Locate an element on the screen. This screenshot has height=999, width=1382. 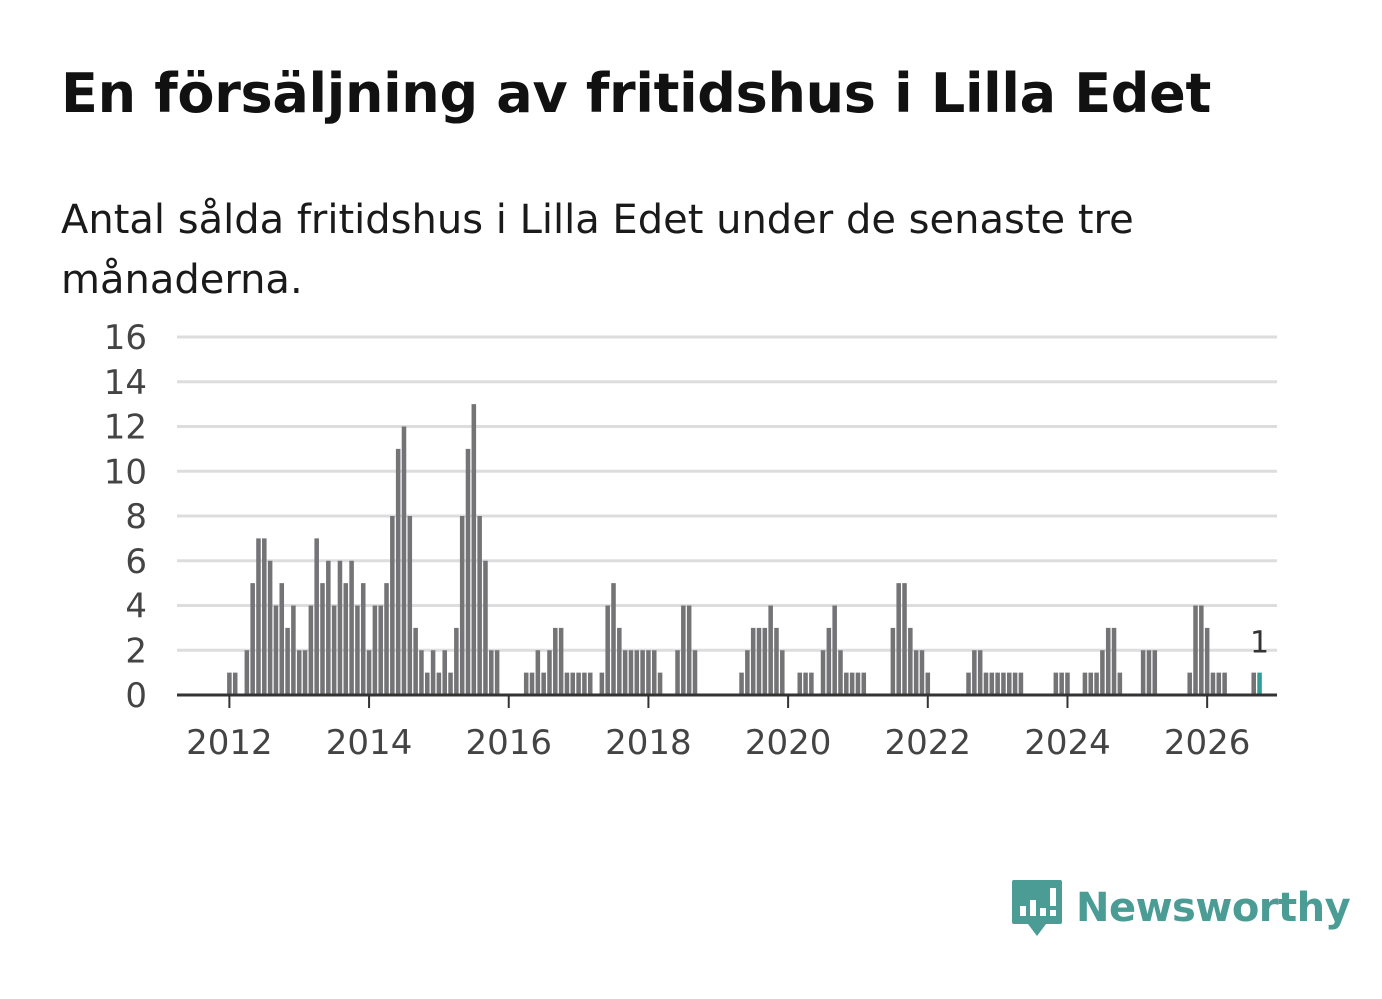
y-tick-label: 0 is located at coordinates (136, 696).